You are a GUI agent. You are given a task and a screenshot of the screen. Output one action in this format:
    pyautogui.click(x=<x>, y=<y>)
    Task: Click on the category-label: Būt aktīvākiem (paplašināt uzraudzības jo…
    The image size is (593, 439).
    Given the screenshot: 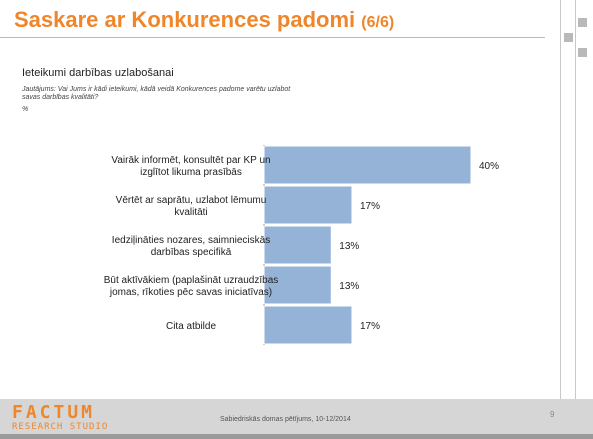 What is the action you would take?
    pyautogui.click(x=191, y=286)
    